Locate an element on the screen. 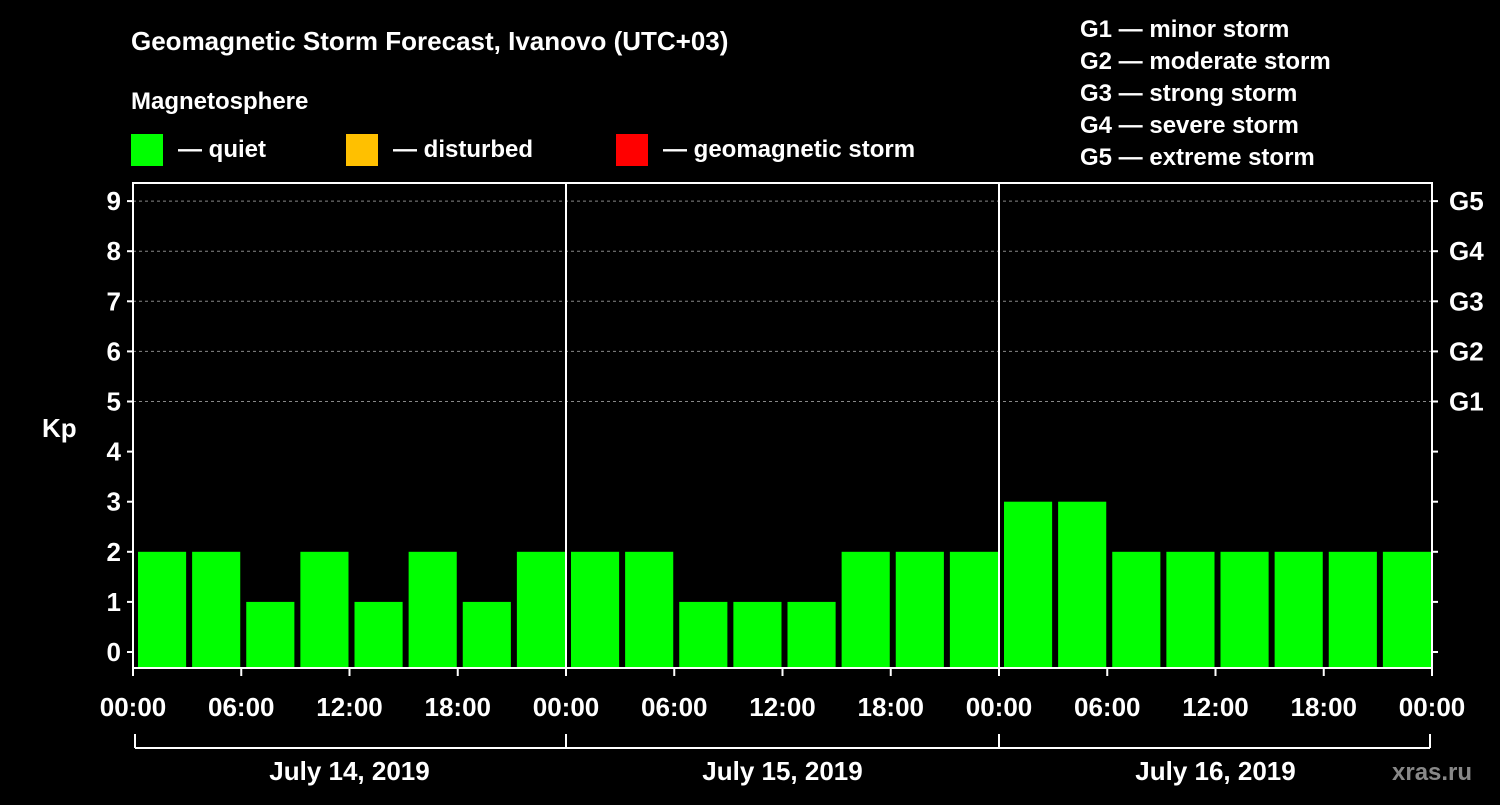  y-tick-label: 9 is located at coordinates (114, 201).